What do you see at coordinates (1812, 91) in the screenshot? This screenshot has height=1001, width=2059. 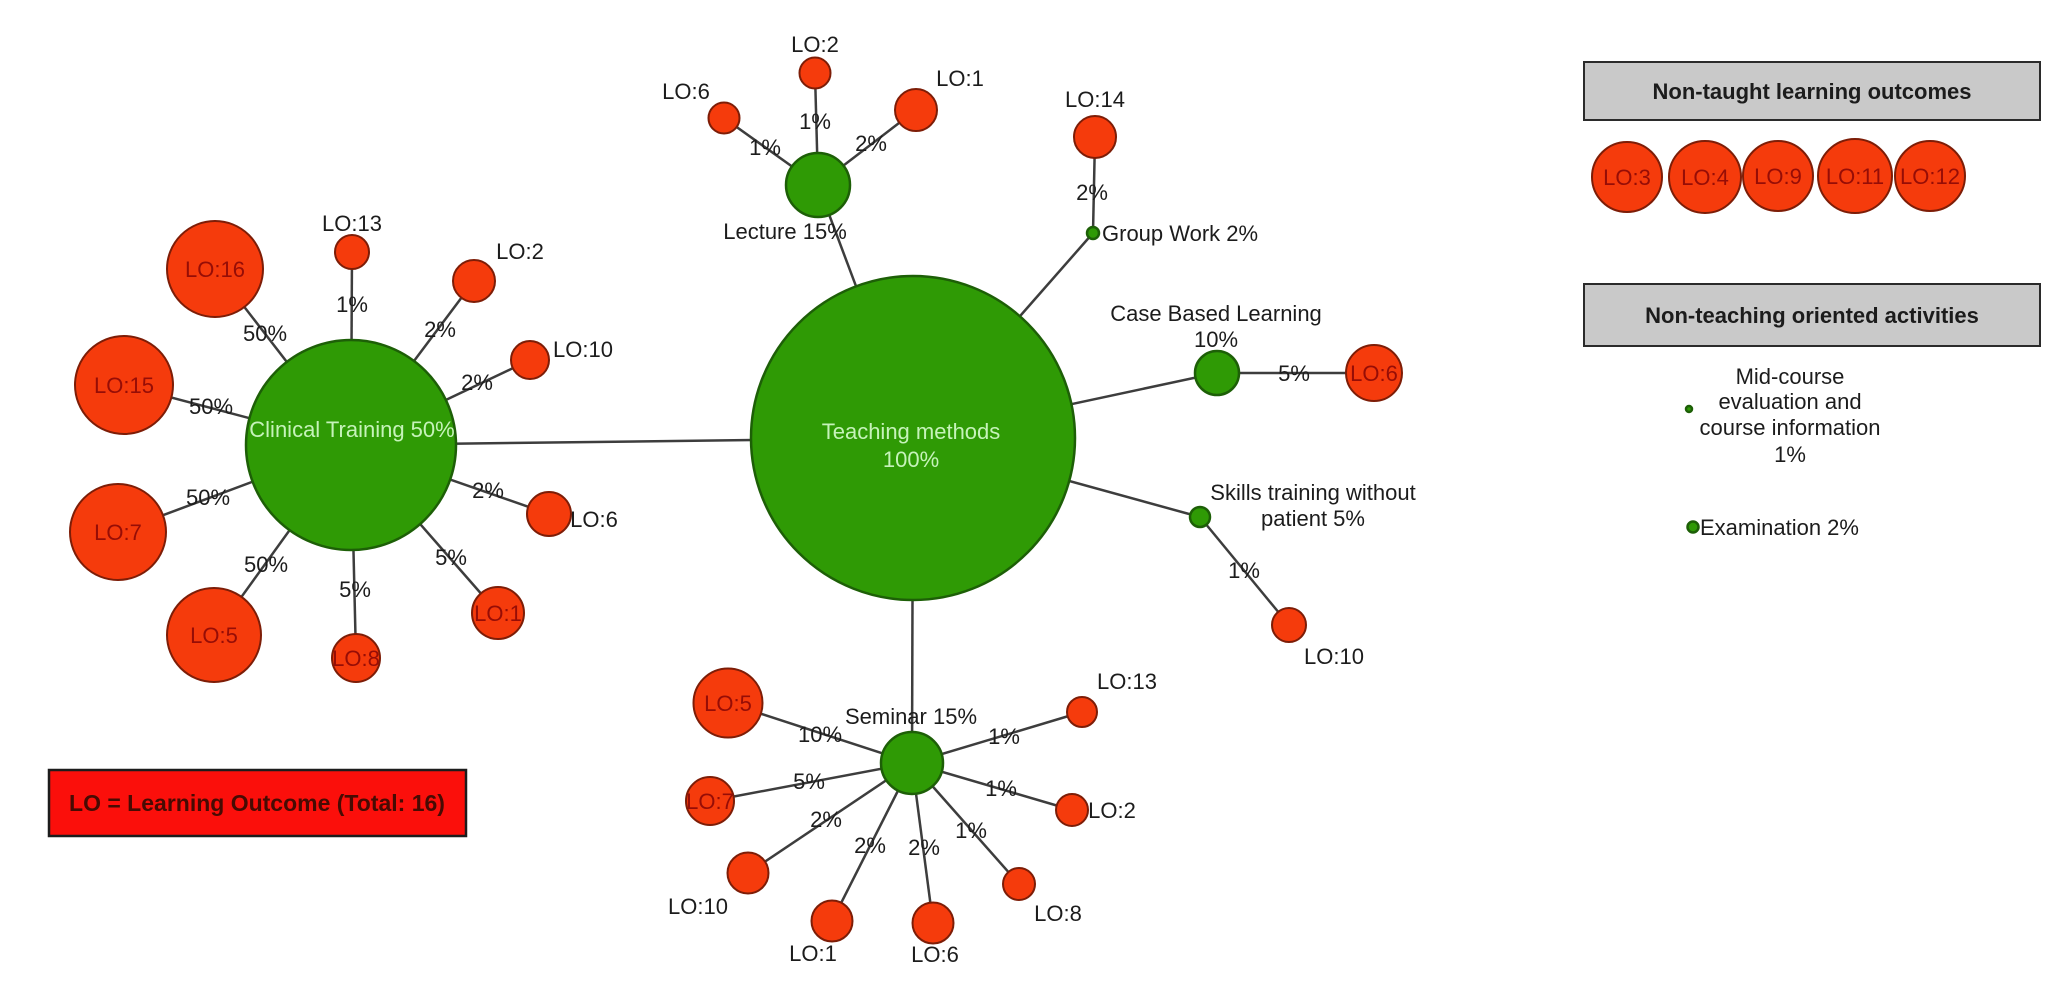 I see `svg-text: Non-taught learning outcomes` at bounding box center [1812, 91].